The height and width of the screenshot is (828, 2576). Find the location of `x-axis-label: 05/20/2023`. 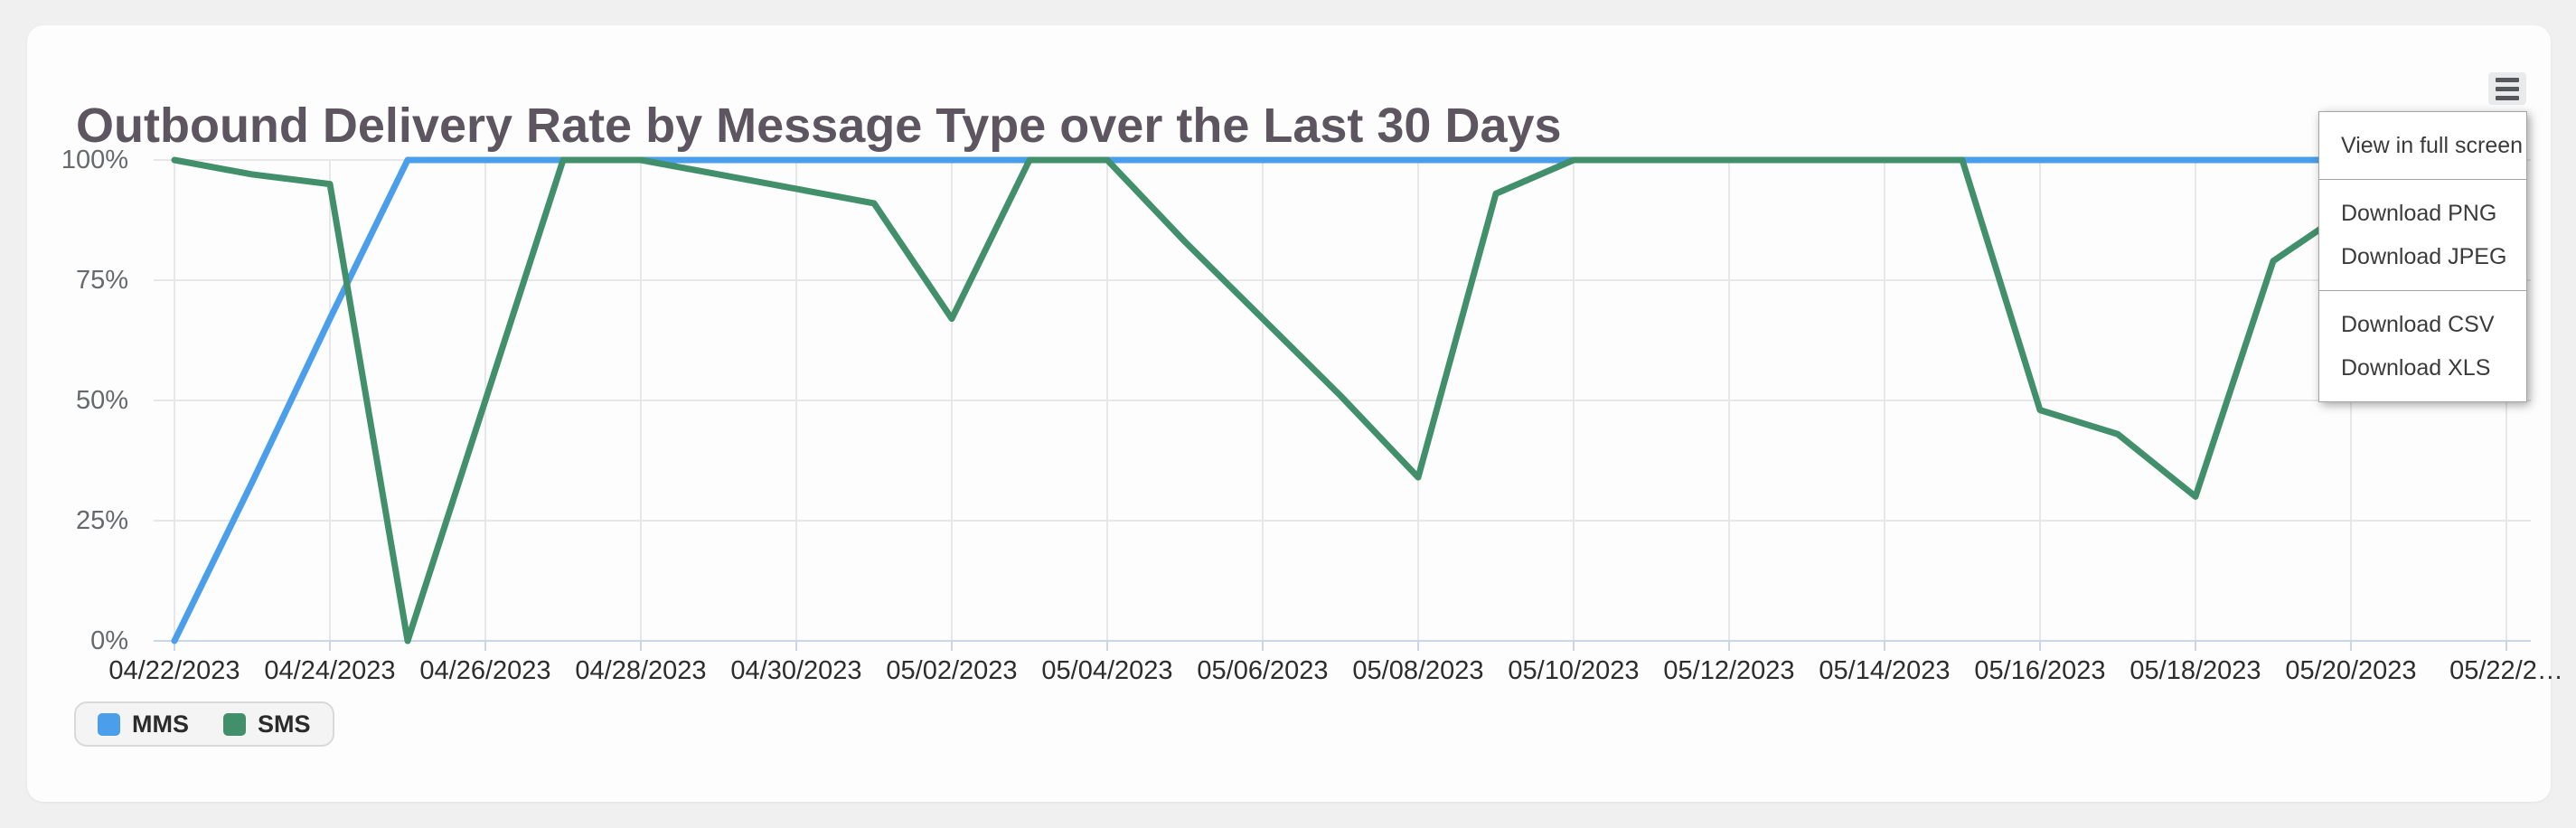

x-axis-label: 05/20/2023 is located at coordinates (2351, 670).